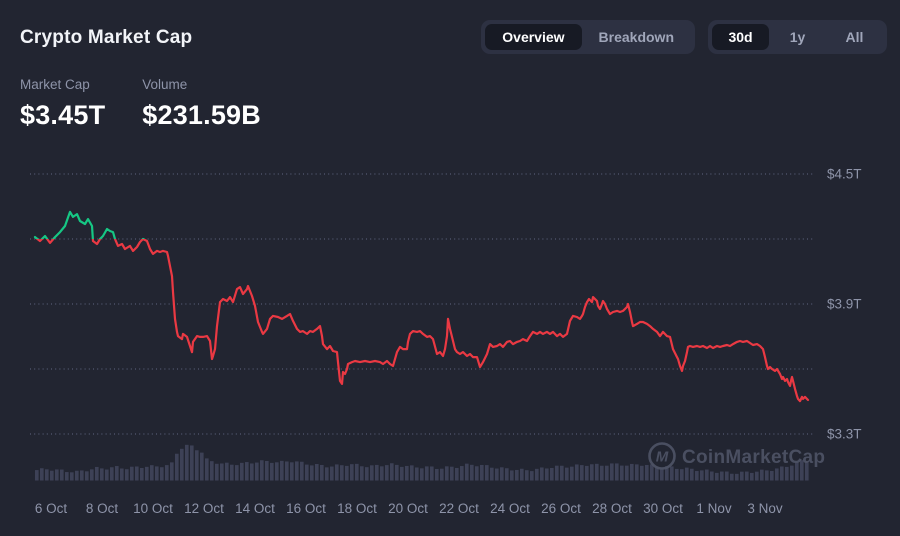 The image size is (900, 536). I want to click on x-axis-label: 24 Oct, so click(510, 508).